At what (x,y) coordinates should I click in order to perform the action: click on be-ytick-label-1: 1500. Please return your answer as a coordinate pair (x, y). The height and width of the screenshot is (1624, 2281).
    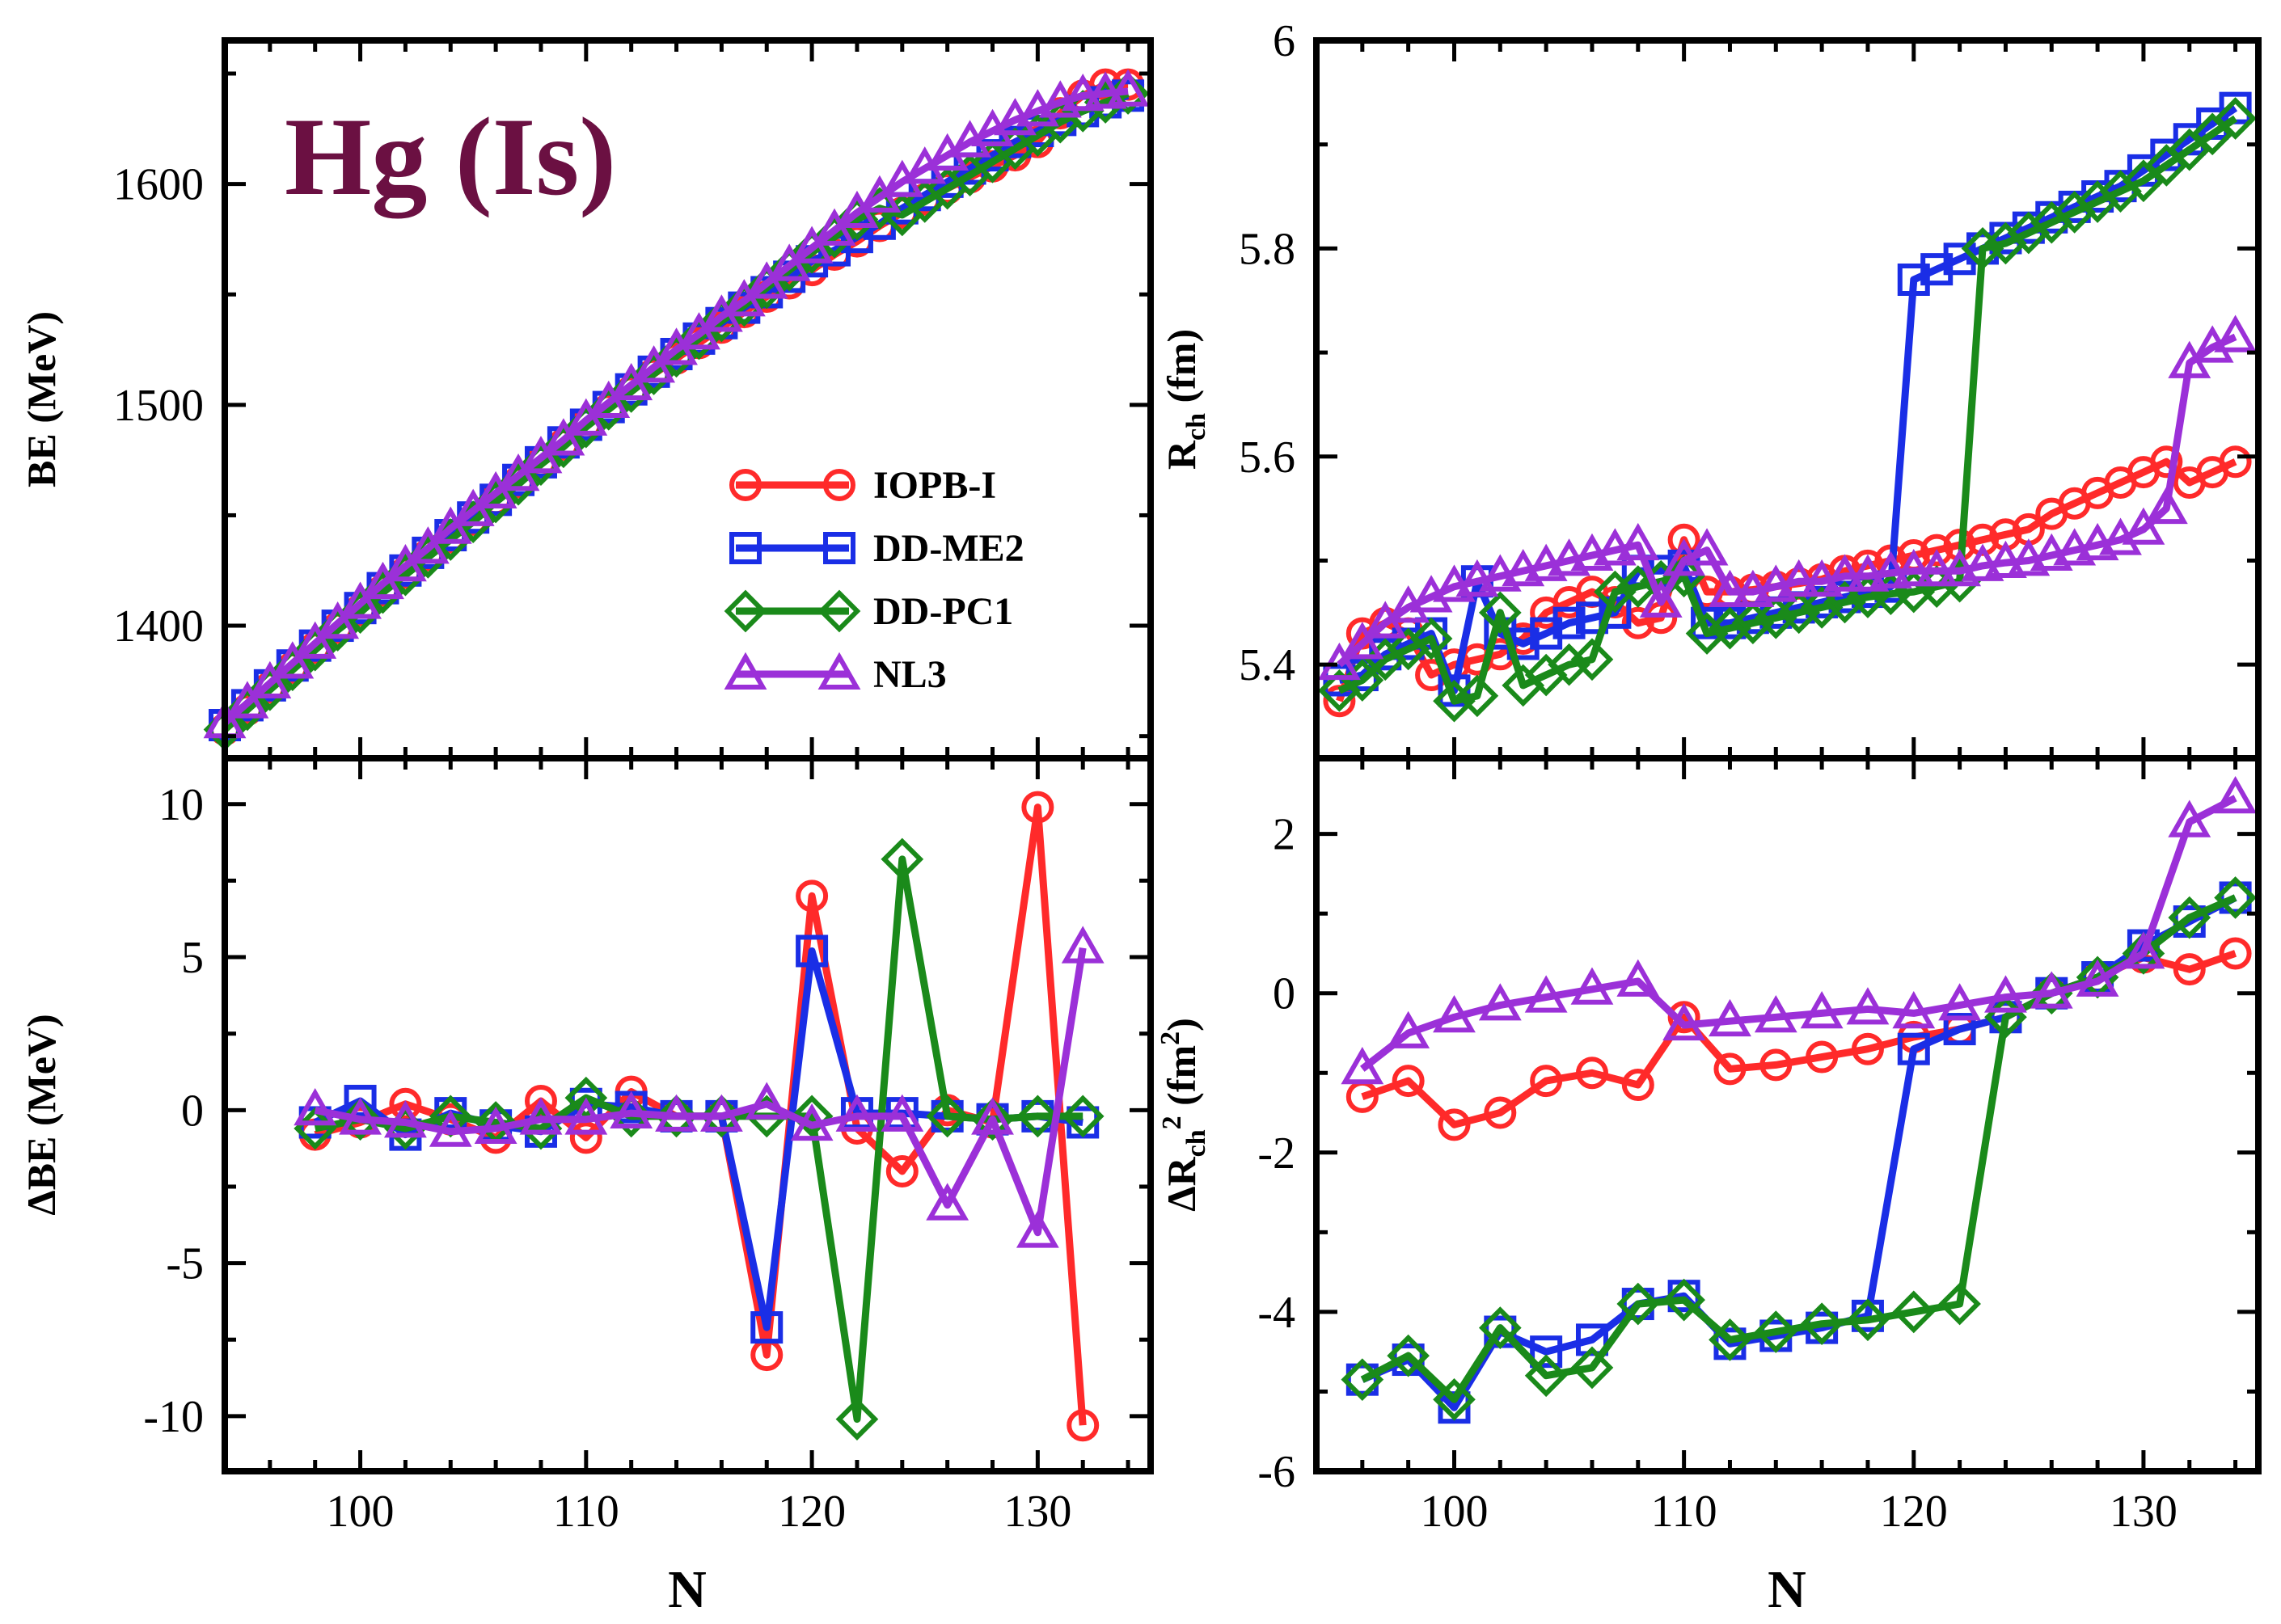
    Looking at the image, I should click on (158, 406).